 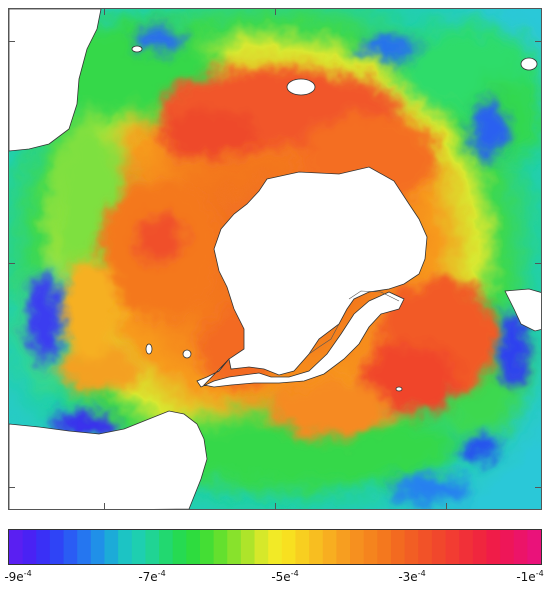 I want to click on africa-landmass, so click(x=108, y=459).